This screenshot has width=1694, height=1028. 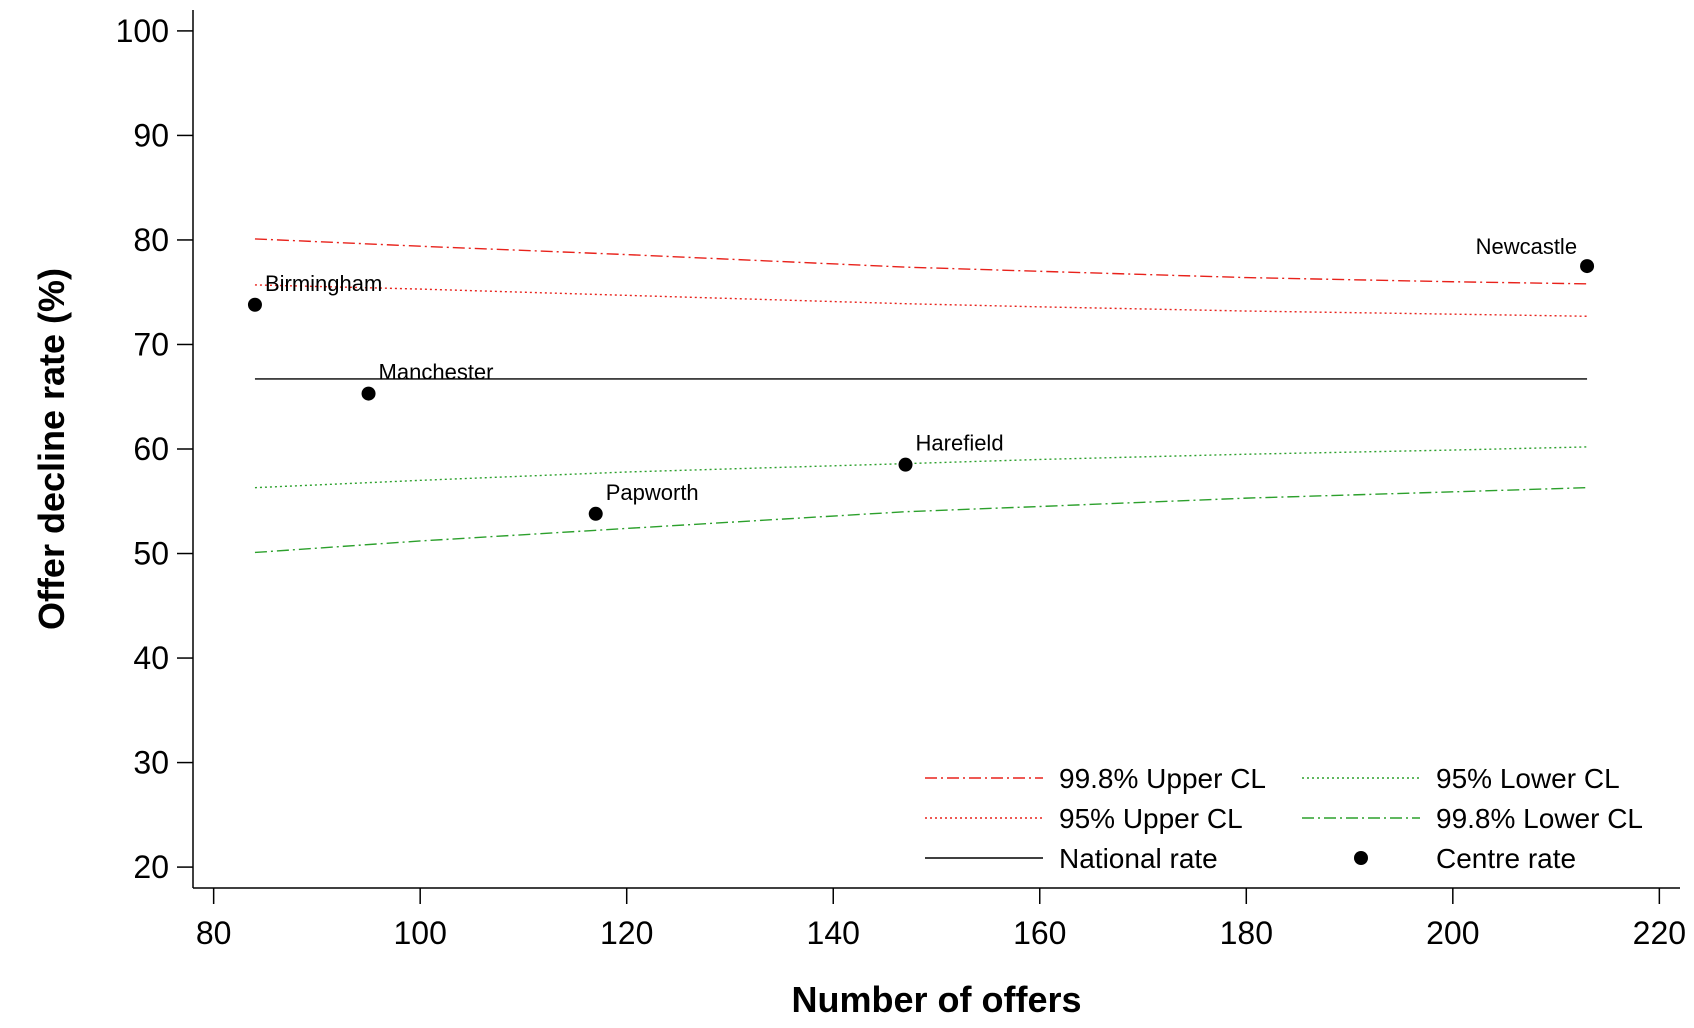 I want to click on legend-swatch, so click(x=1361, y=858).